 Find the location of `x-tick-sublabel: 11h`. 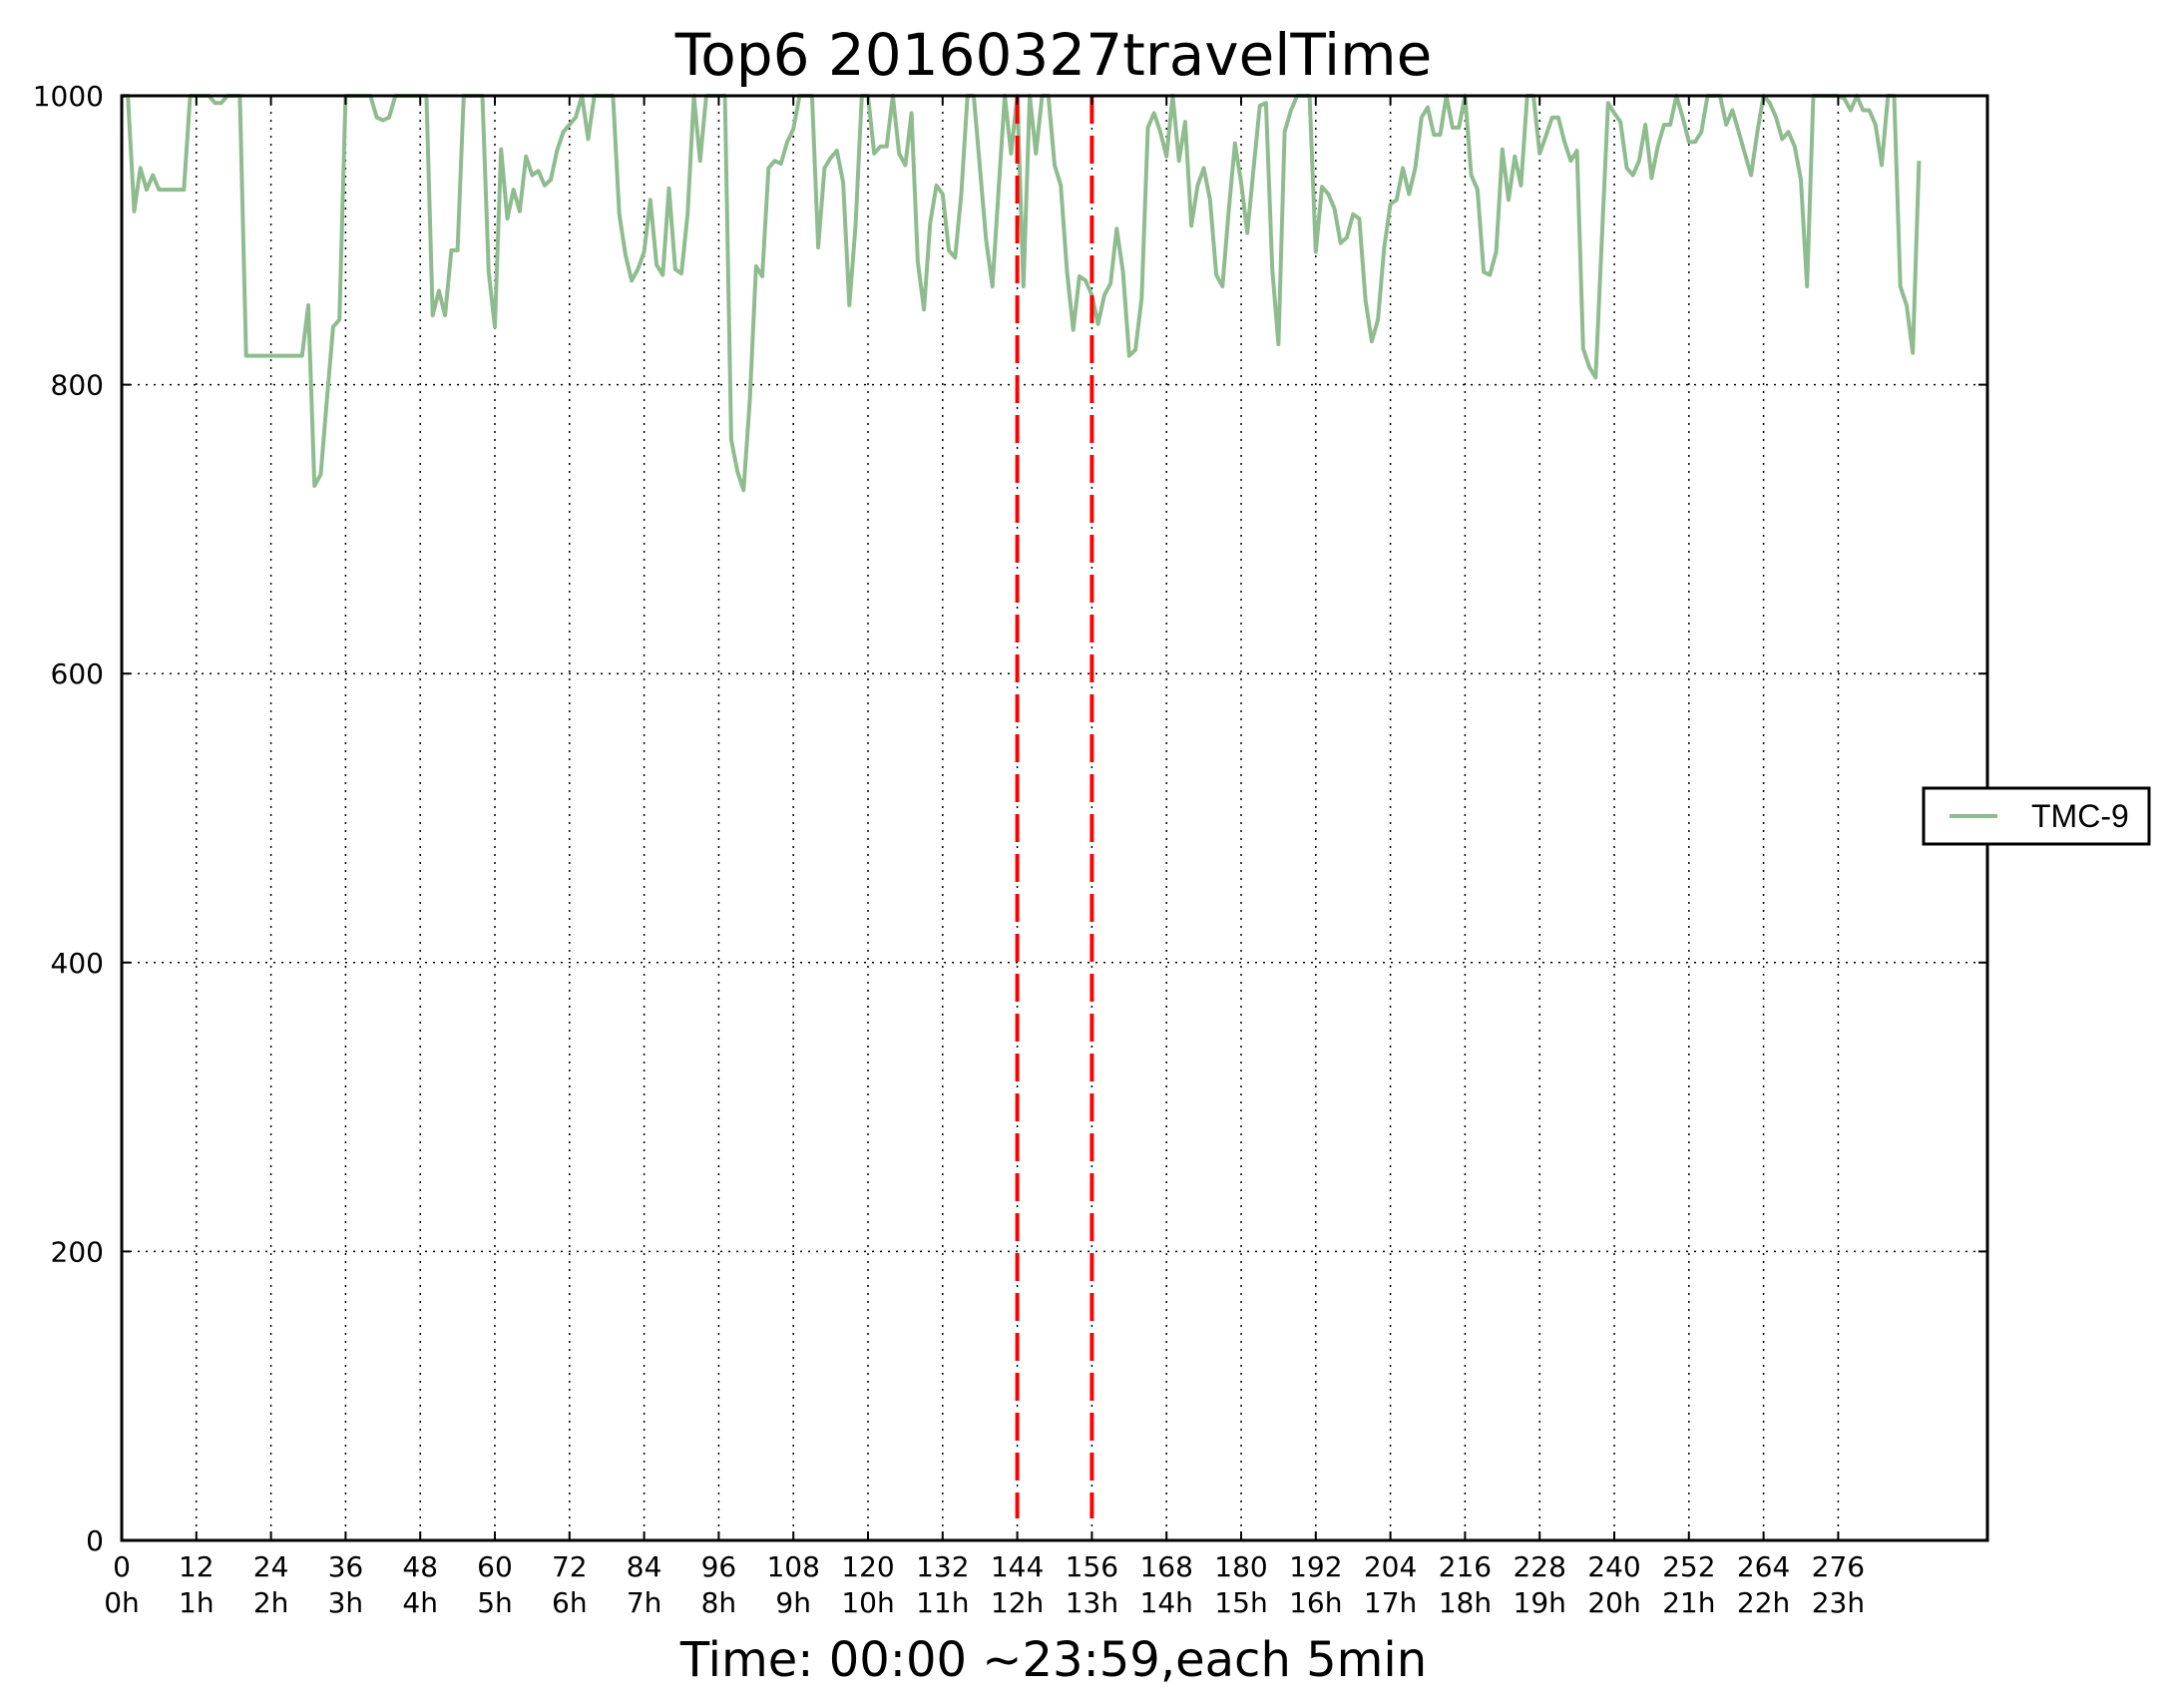

x-tick-sublabel: 11h is located at coordinates (942, 1602).